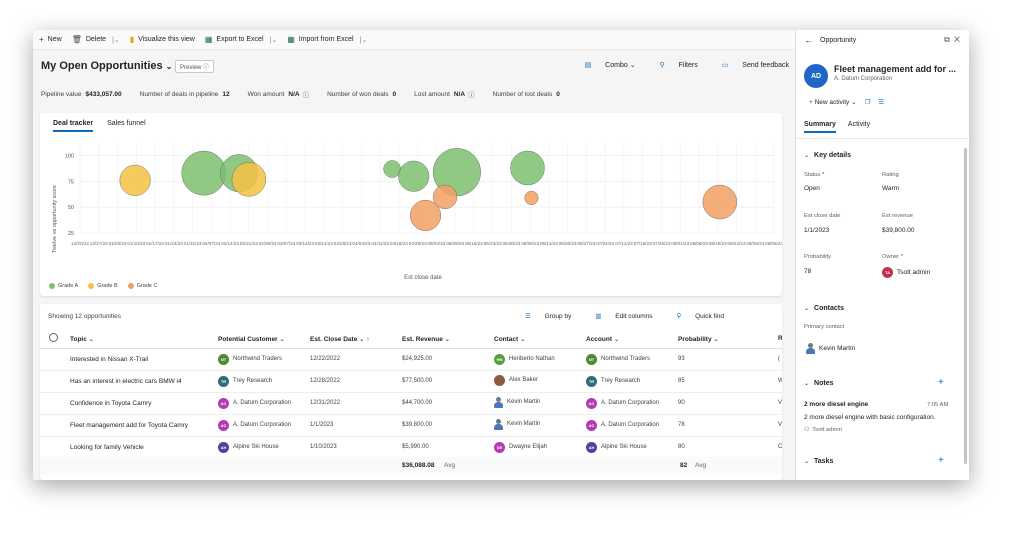 This screenshot has width=1030, height=542. What do you see at coordinates (73, 126) in the screenshot?
I see `tab-deal-tracker: Deal tracker` at bounding box center [73, 126].